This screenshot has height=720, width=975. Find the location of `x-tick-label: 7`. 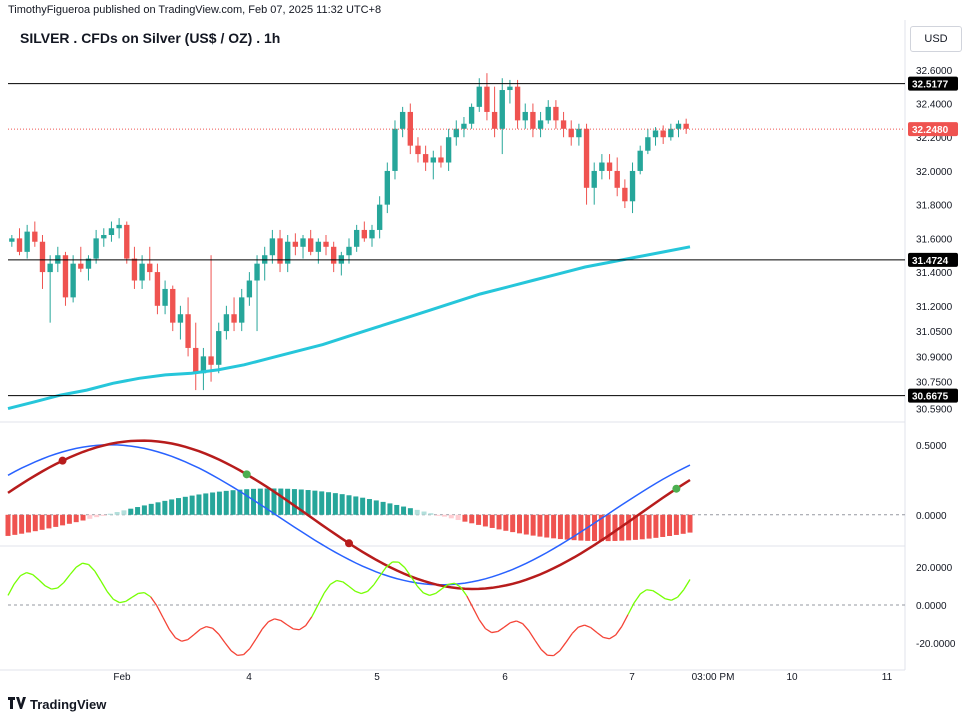

x-tick-label: 7 is located at coordinates (632, 677).